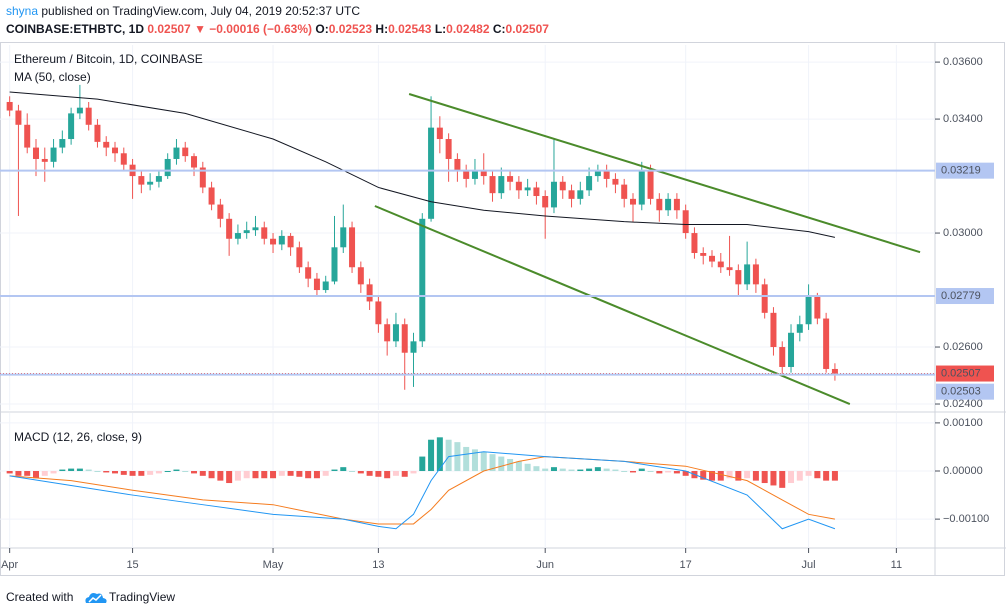 The height and width of the screenshot is (615, 1006). What do you see at coordinates (78, 437) in the screenshot?
I see `macd-title: MACD (12, 26, close, 9)` at bounding box center [78, 437].